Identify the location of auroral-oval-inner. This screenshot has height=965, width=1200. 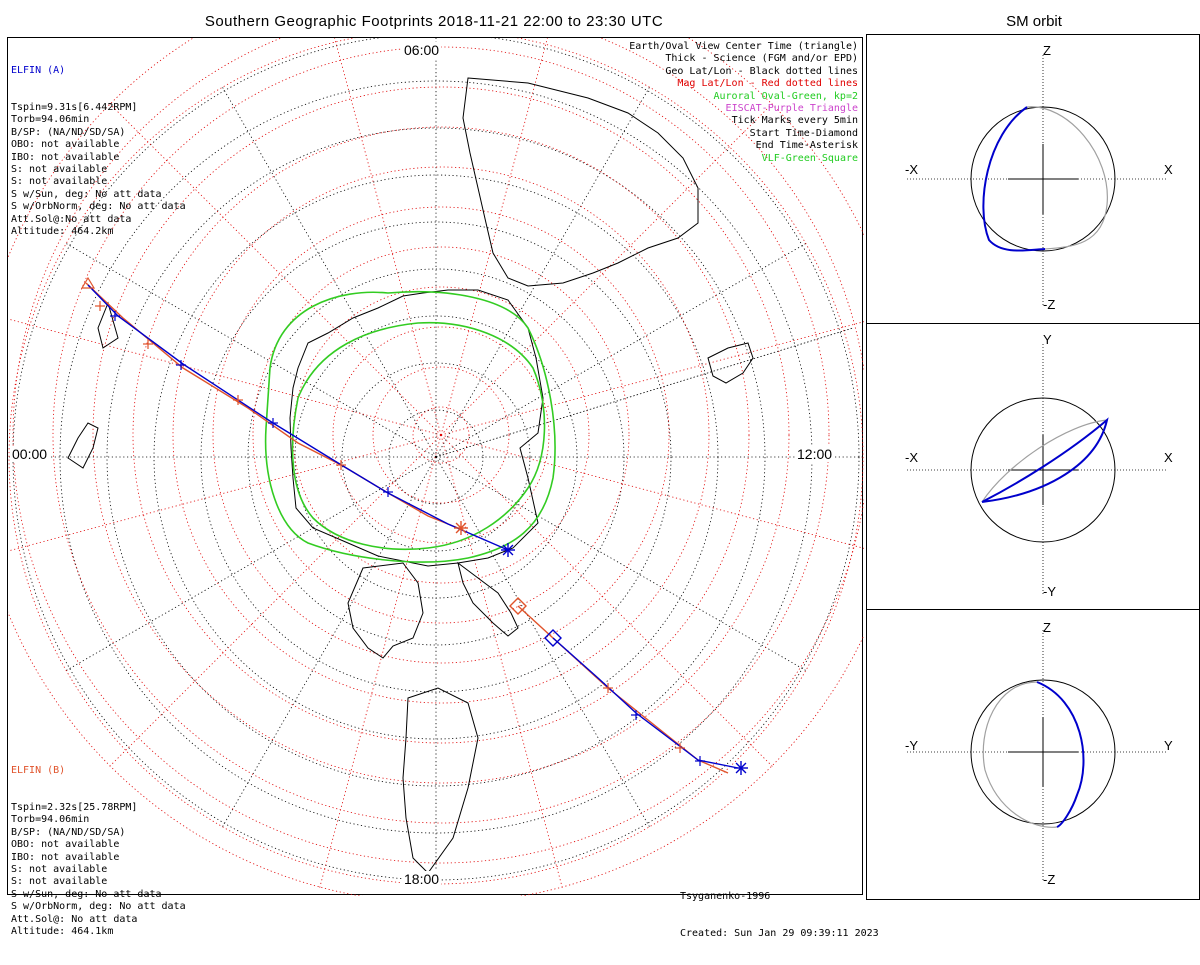
(418, 436).